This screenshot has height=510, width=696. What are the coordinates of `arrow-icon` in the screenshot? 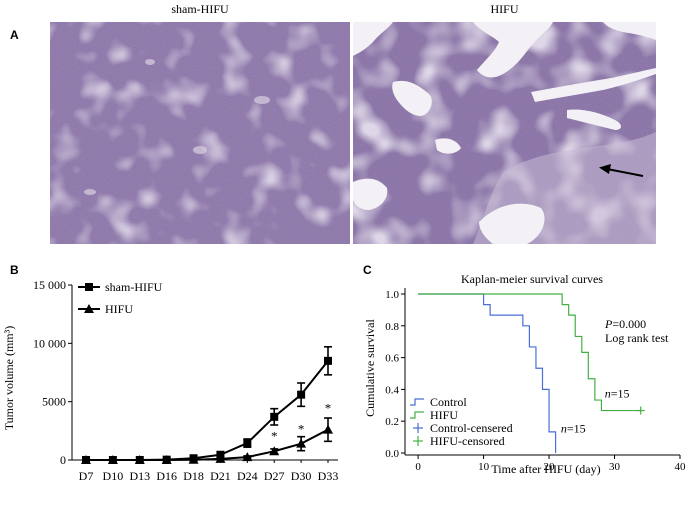 It's located at (621, 170).